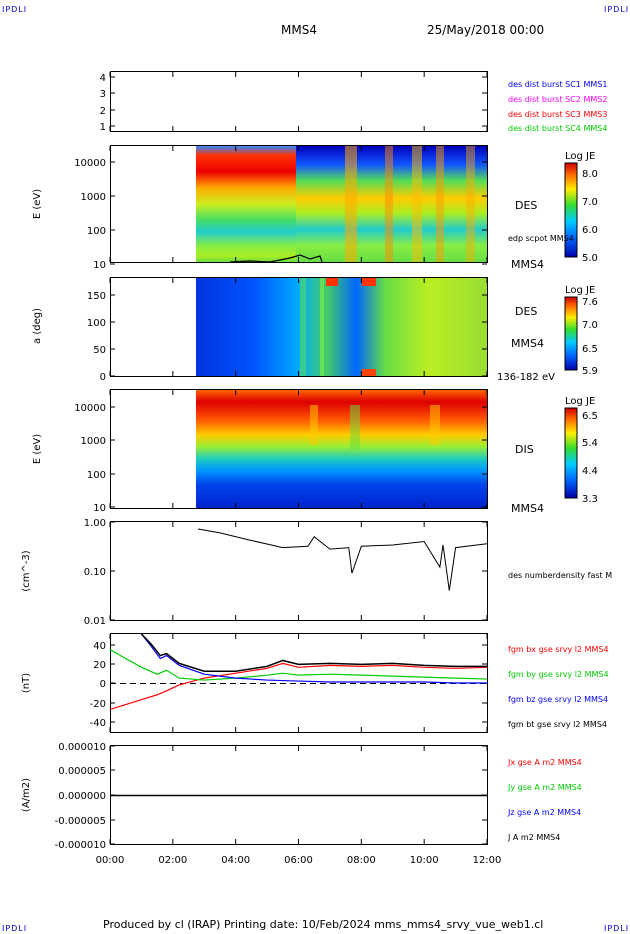  What do you see at coordinates (37, 204) in the screenshot?
I see `ylabel-des-energy: E (eV)` at bounding box center [37, 204].